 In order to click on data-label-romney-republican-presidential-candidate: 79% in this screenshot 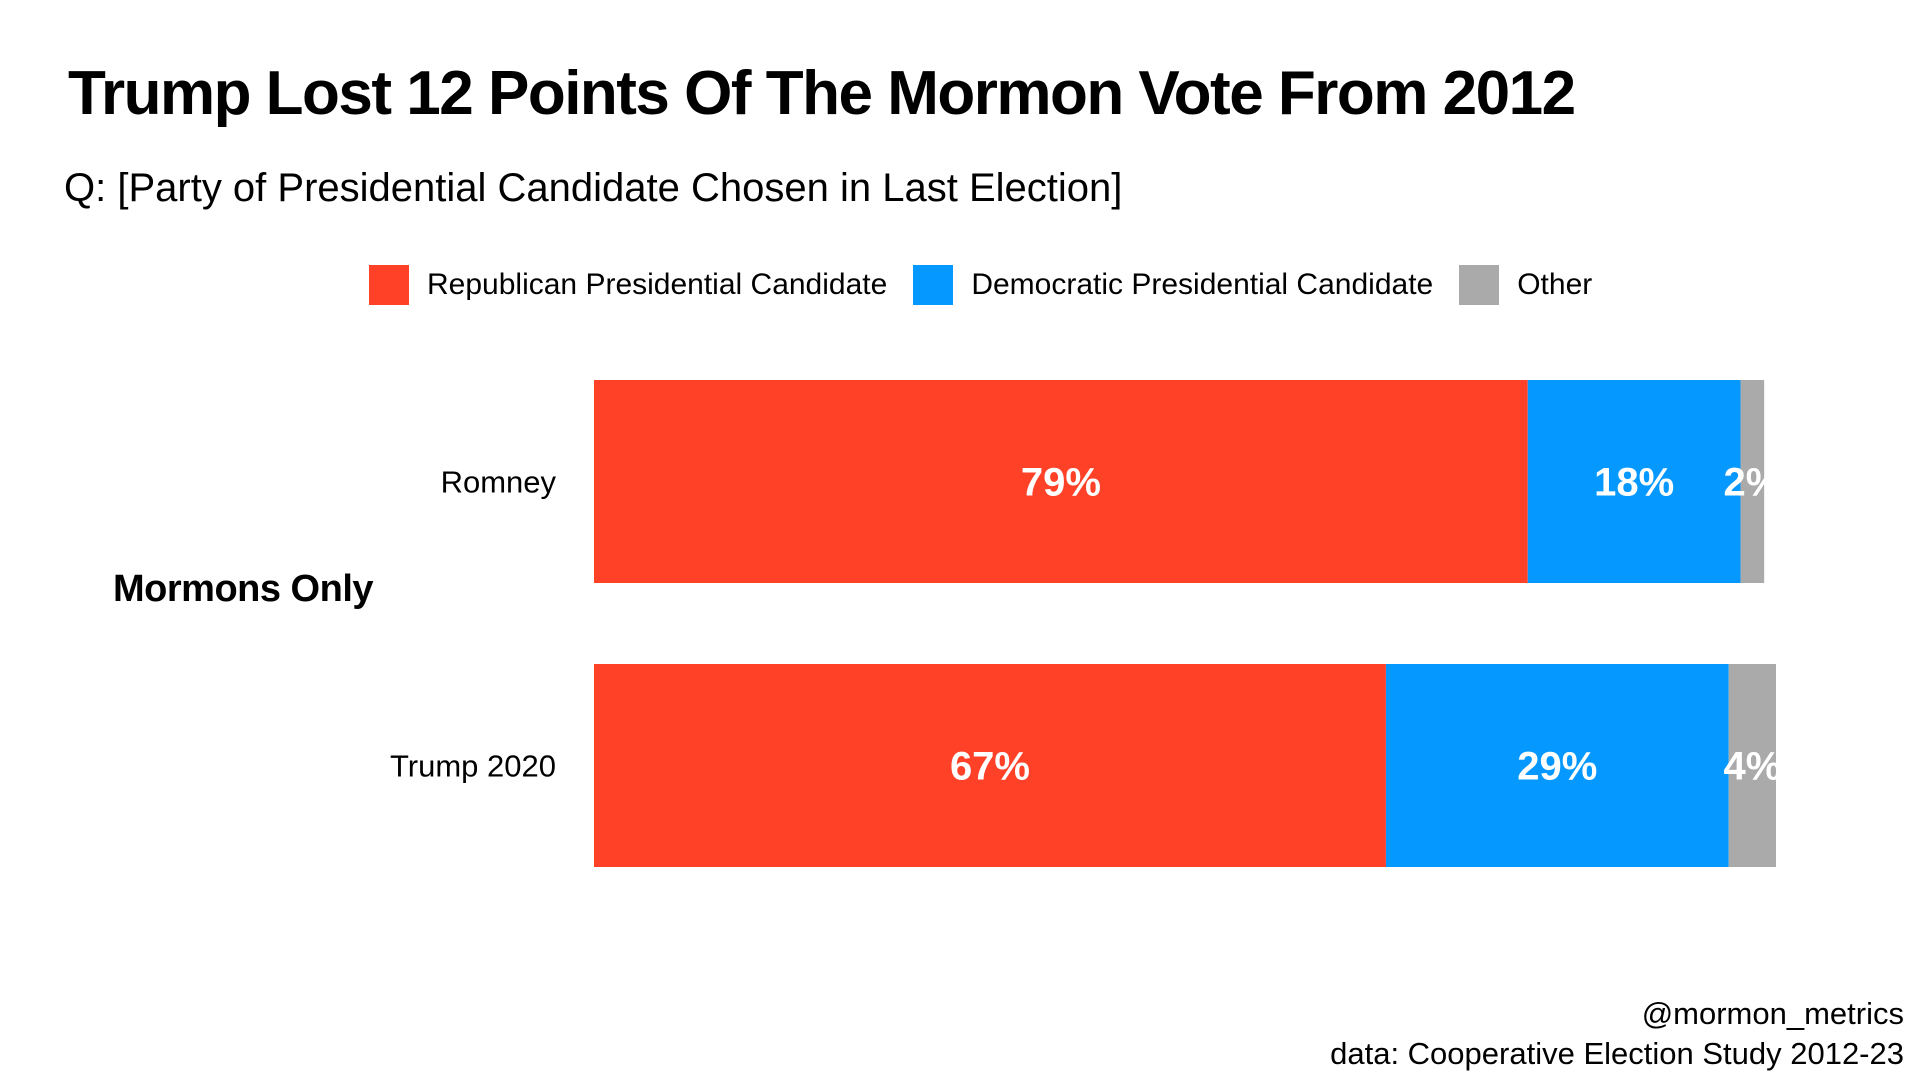, I will do `click(1061, 483)`.